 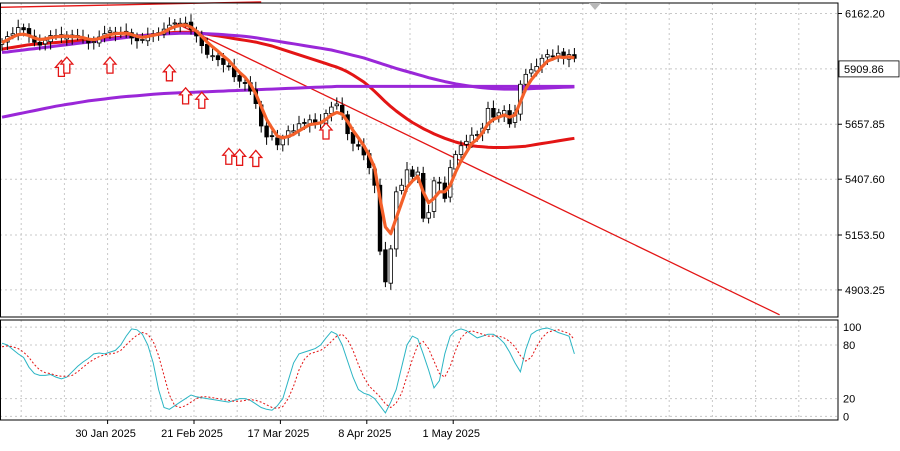 I want to click on price-box, so click(x=869, y=69).